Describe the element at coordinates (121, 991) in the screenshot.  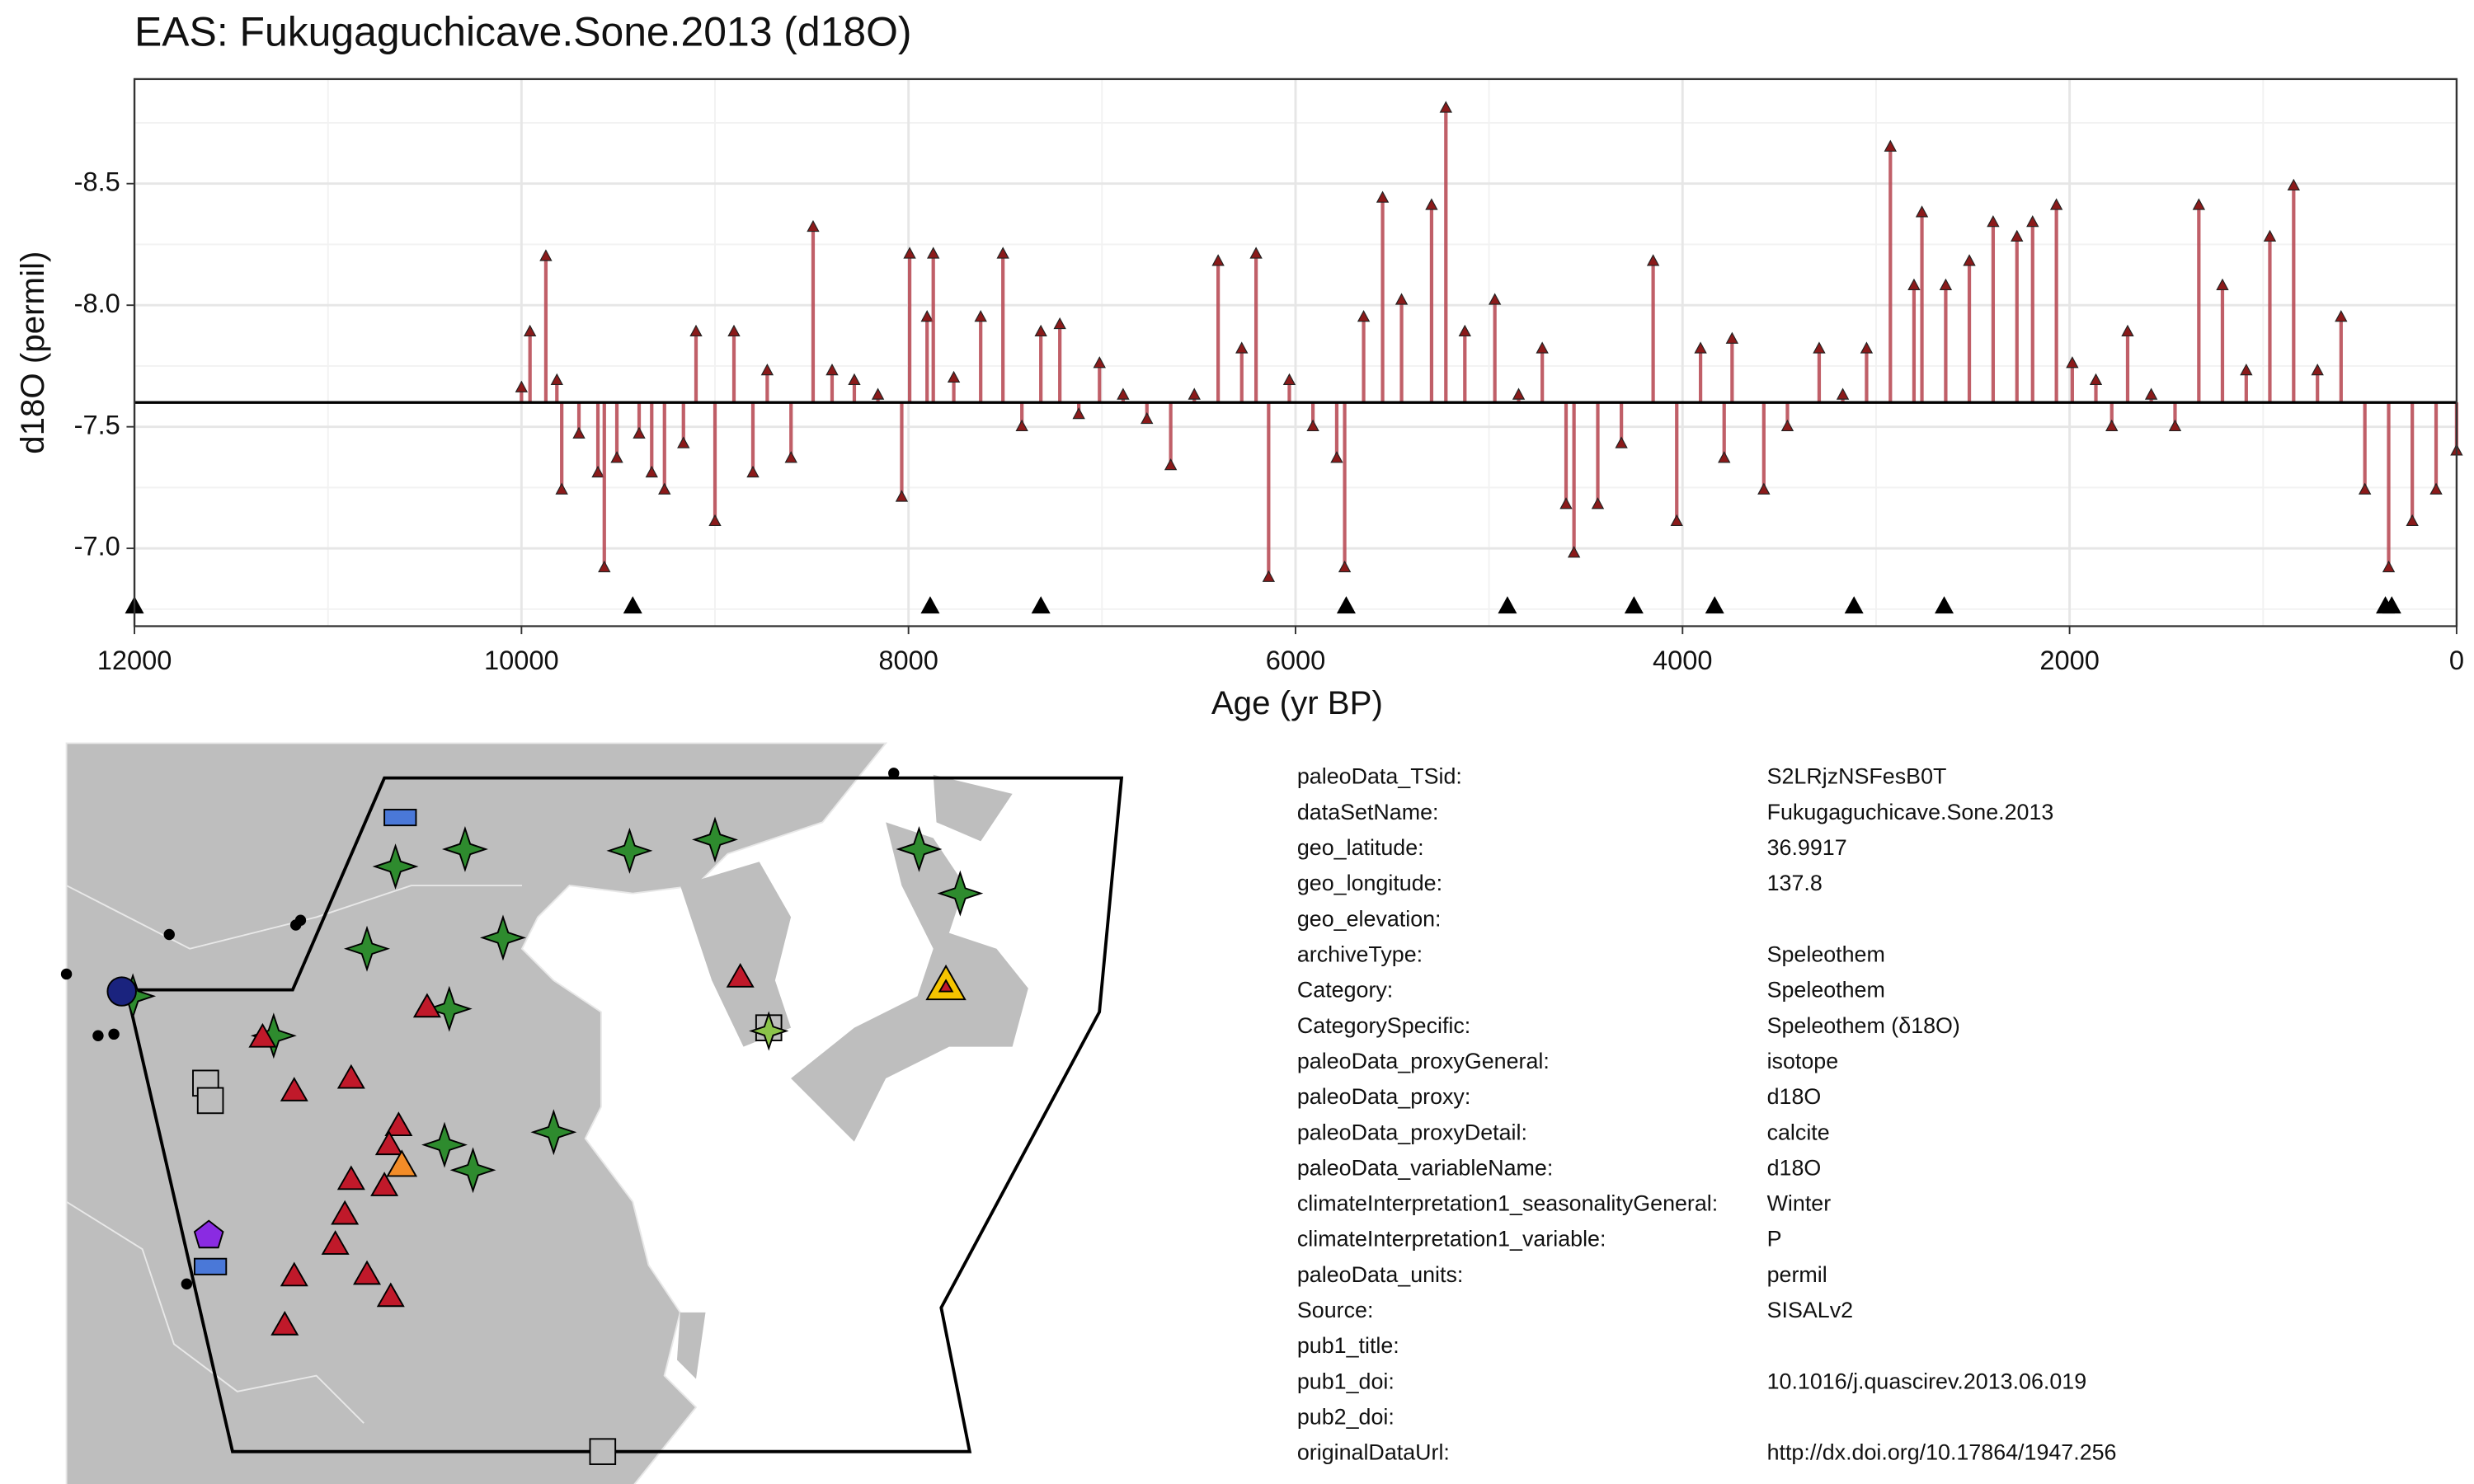
I see `site-circle` at that location.